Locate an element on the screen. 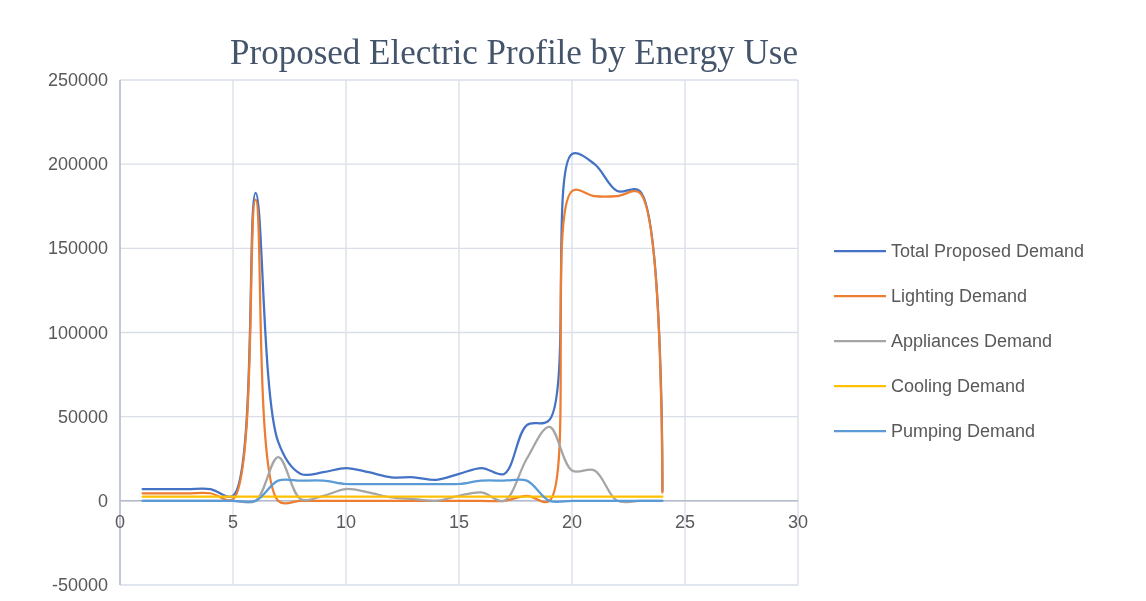  legend-label: Cooling Demand is located at coordinates (958, 386).